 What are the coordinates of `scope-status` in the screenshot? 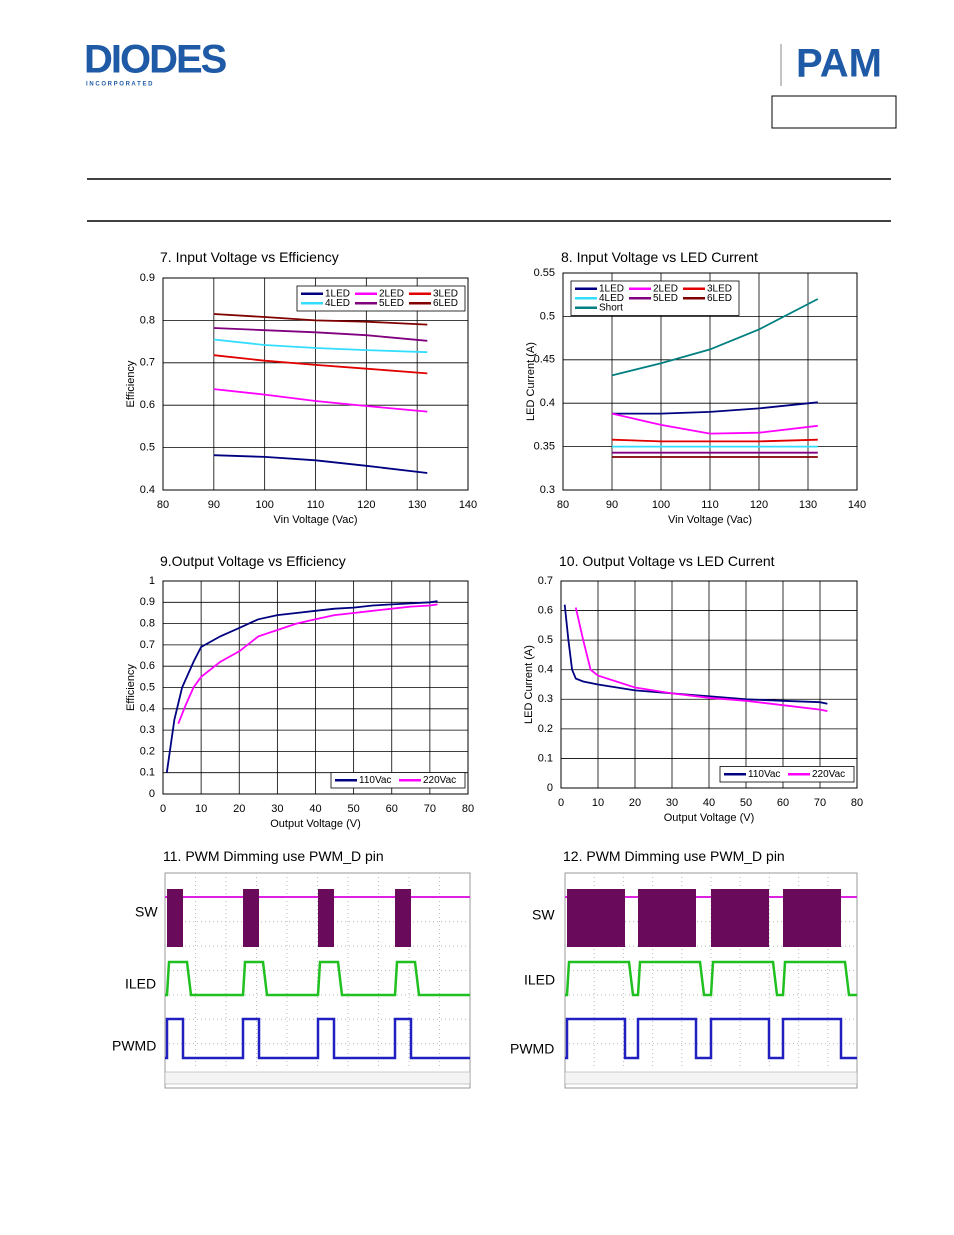 It's located at (711, 1078).